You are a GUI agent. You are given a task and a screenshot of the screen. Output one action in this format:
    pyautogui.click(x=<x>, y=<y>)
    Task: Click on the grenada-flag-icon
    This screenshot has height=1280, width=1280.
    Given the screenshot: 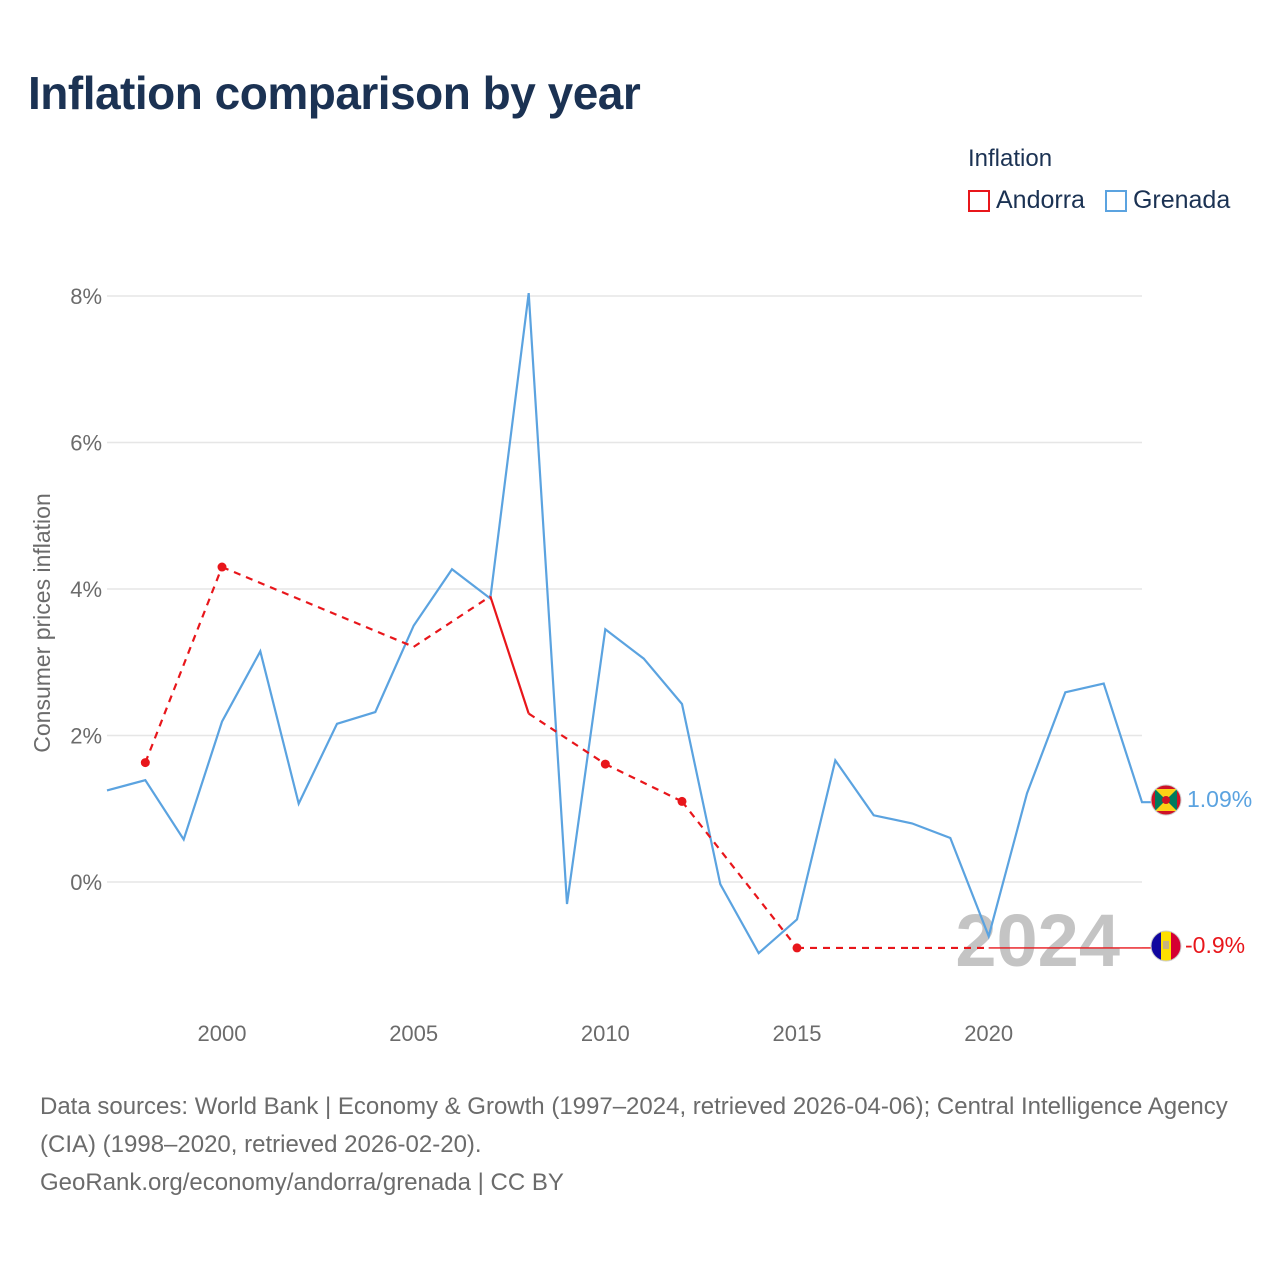 What is the action you would take?
    pyautogui.click(x=1166, y=800)
    